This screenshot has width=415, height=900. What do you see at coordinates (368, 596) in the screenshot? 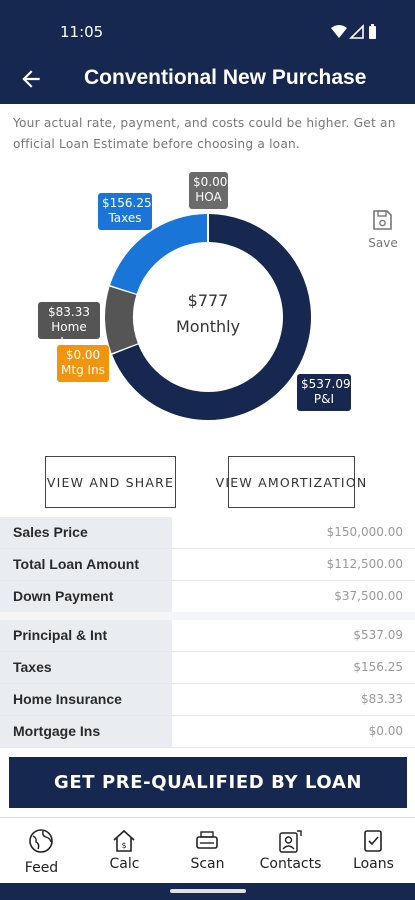
I see `row-value: $37,500.00` at bounding box center [368, 596].